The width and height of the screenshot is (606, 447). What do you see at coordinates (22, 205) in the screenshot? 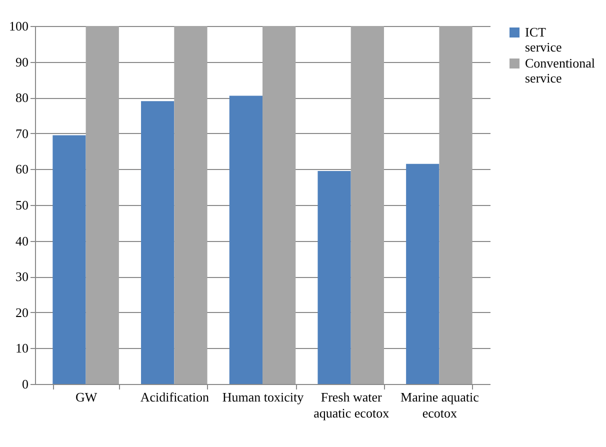
I see `y-tick-label: 50` at bounding box center [22, 205].